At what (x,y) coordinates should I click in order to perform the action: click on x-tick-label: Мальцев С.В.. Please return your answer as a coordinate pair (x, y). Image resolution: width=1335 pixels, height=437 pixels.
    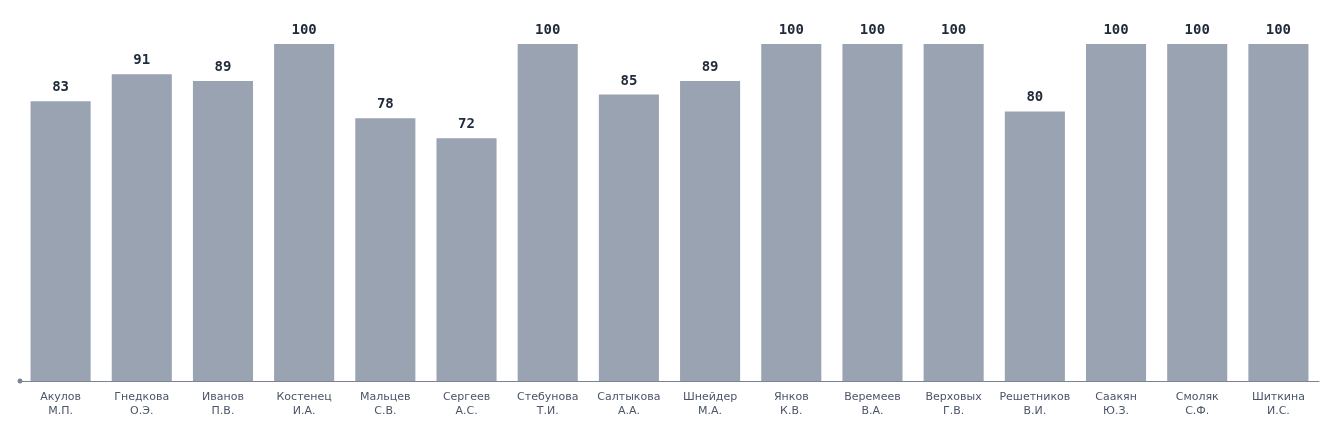
    Looking at the image, I should click on (385, 403).